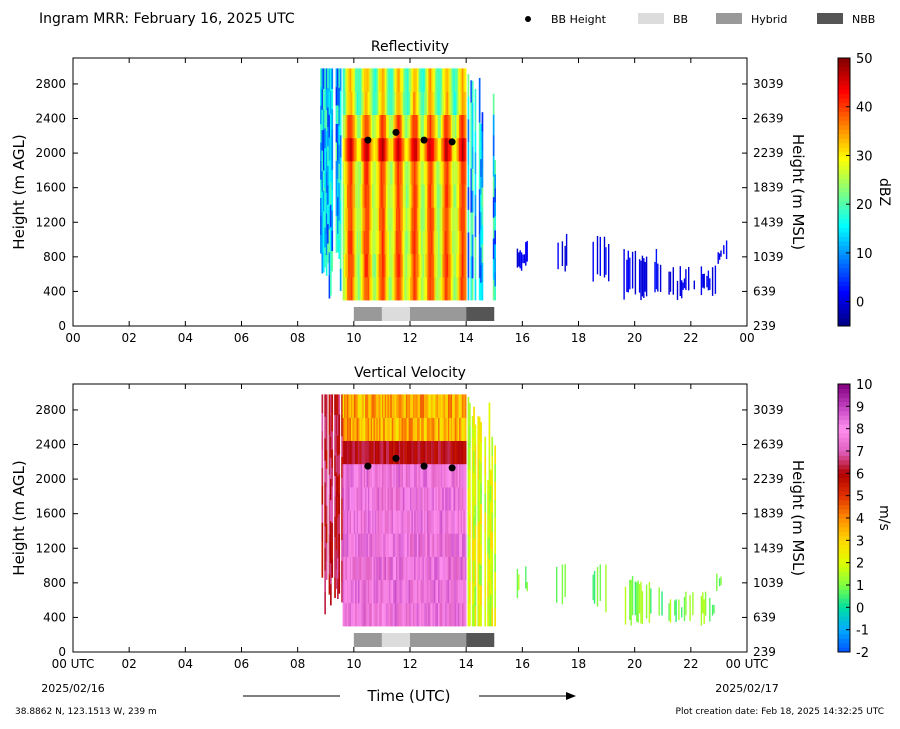  Describe the element at coordinates (54, 257) in the screenshot. I see `y-tick-label: 800` at that location.